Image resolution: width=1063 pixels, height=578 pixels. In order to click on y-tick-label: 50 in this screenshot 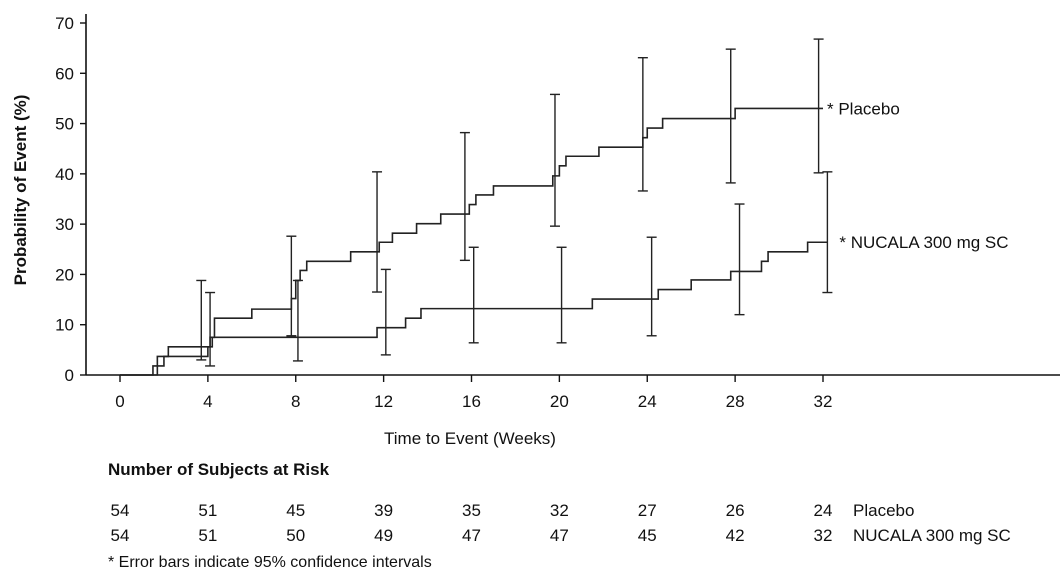, I will do `click(64, 124)`.